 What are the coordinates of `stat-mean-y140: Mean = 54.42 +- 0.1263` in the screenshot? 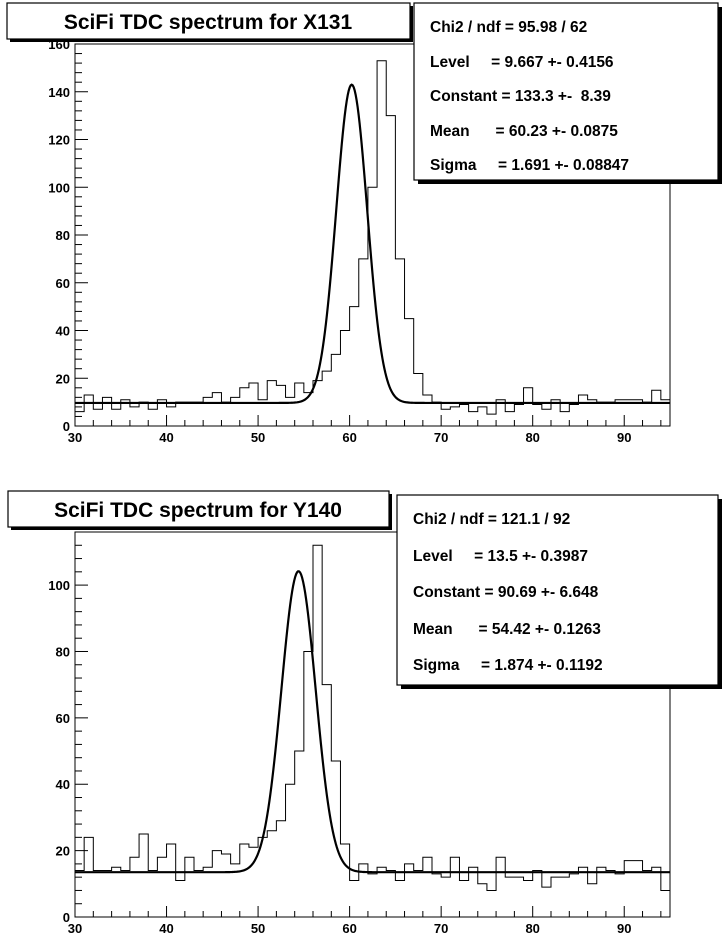 It's located at (507, 629).